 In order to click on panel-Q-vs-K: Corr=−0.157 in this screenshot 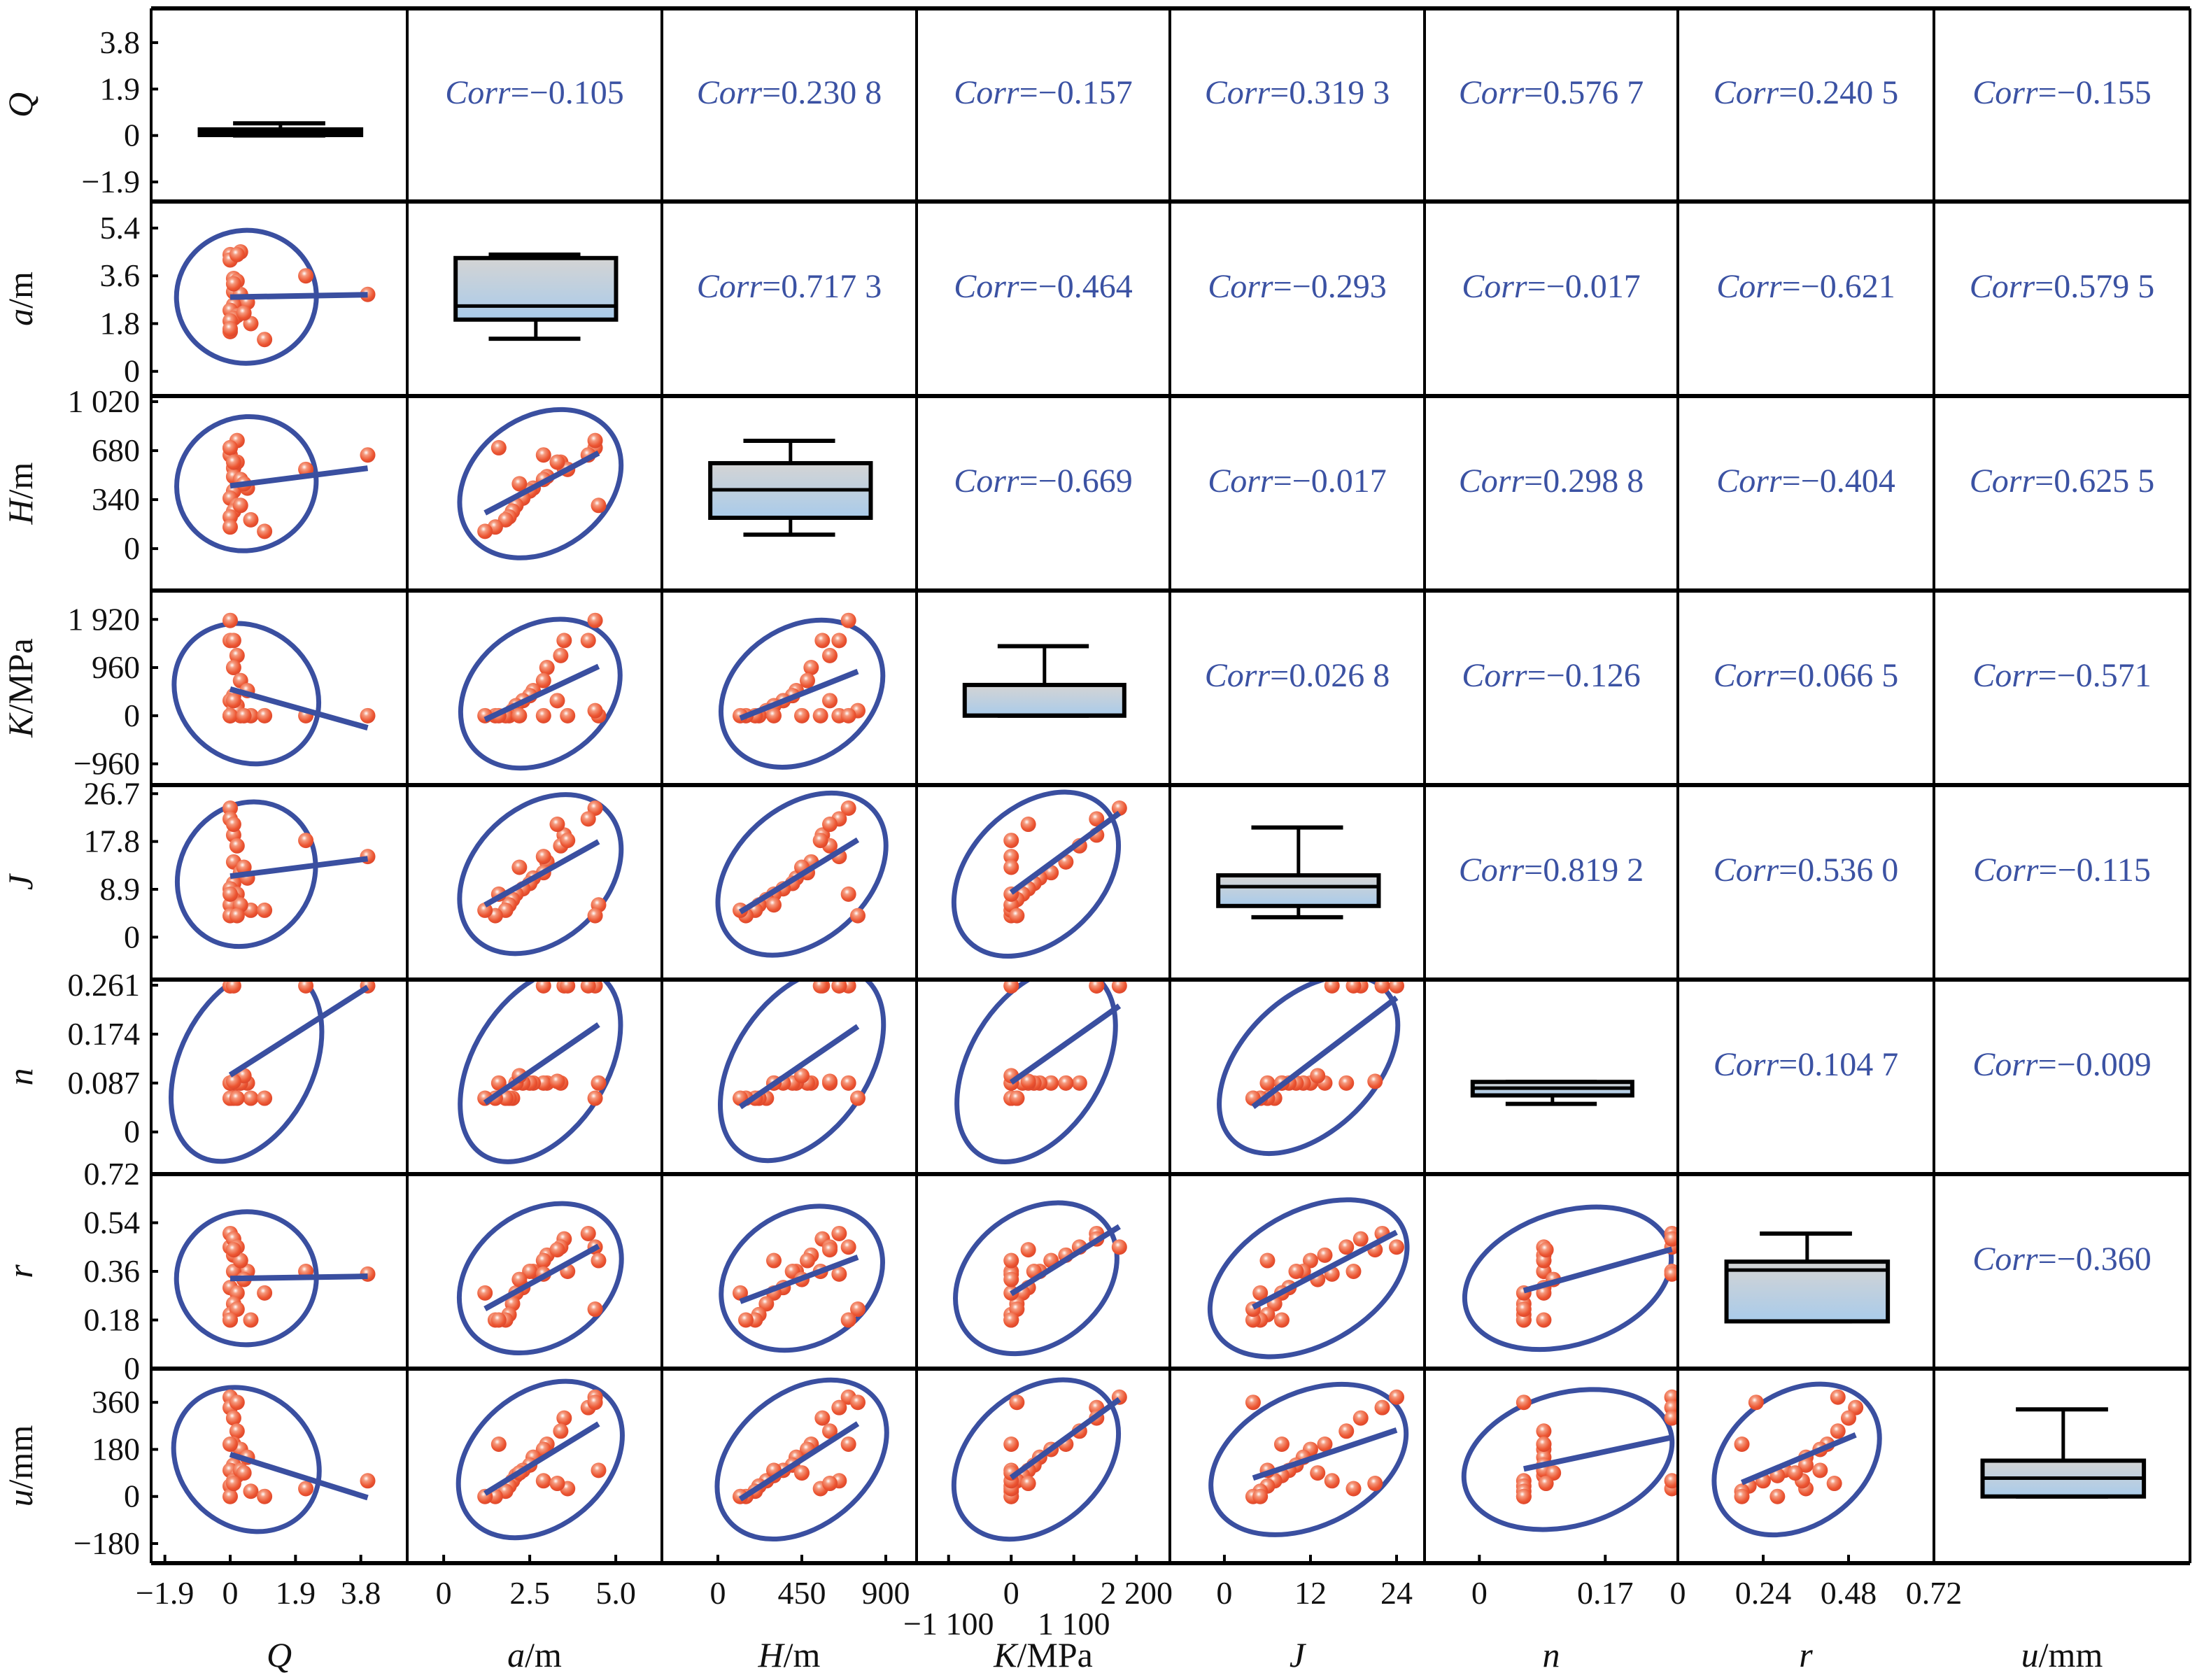, I will do `click(1043, 92)`.